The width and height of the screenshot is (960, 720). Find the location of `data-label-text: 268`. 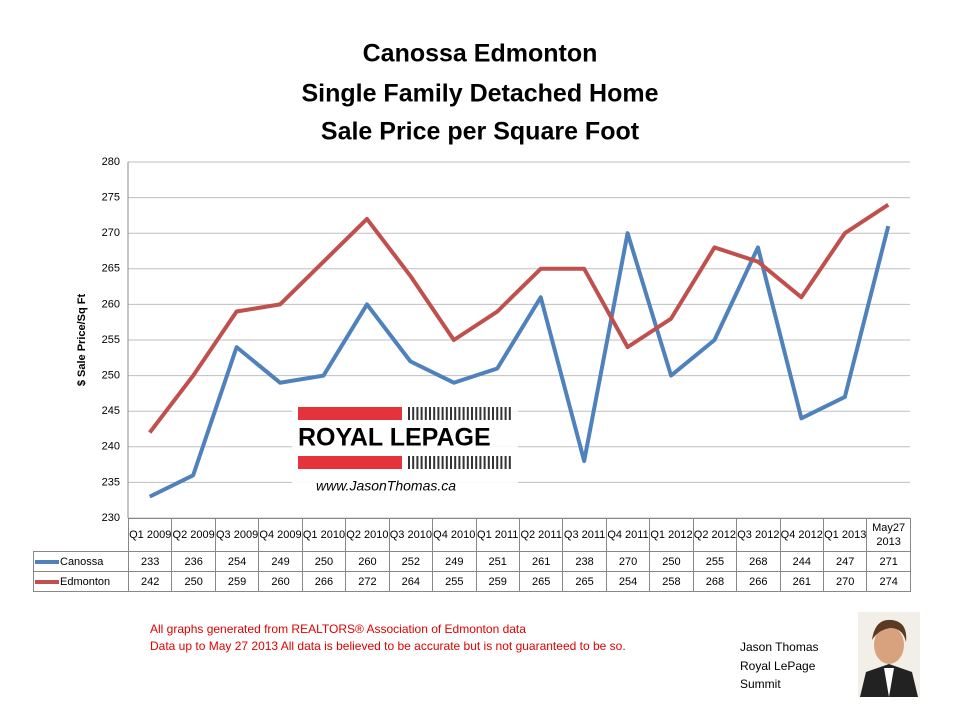

data-label-text: 268 is located at coordinates (715, 581).